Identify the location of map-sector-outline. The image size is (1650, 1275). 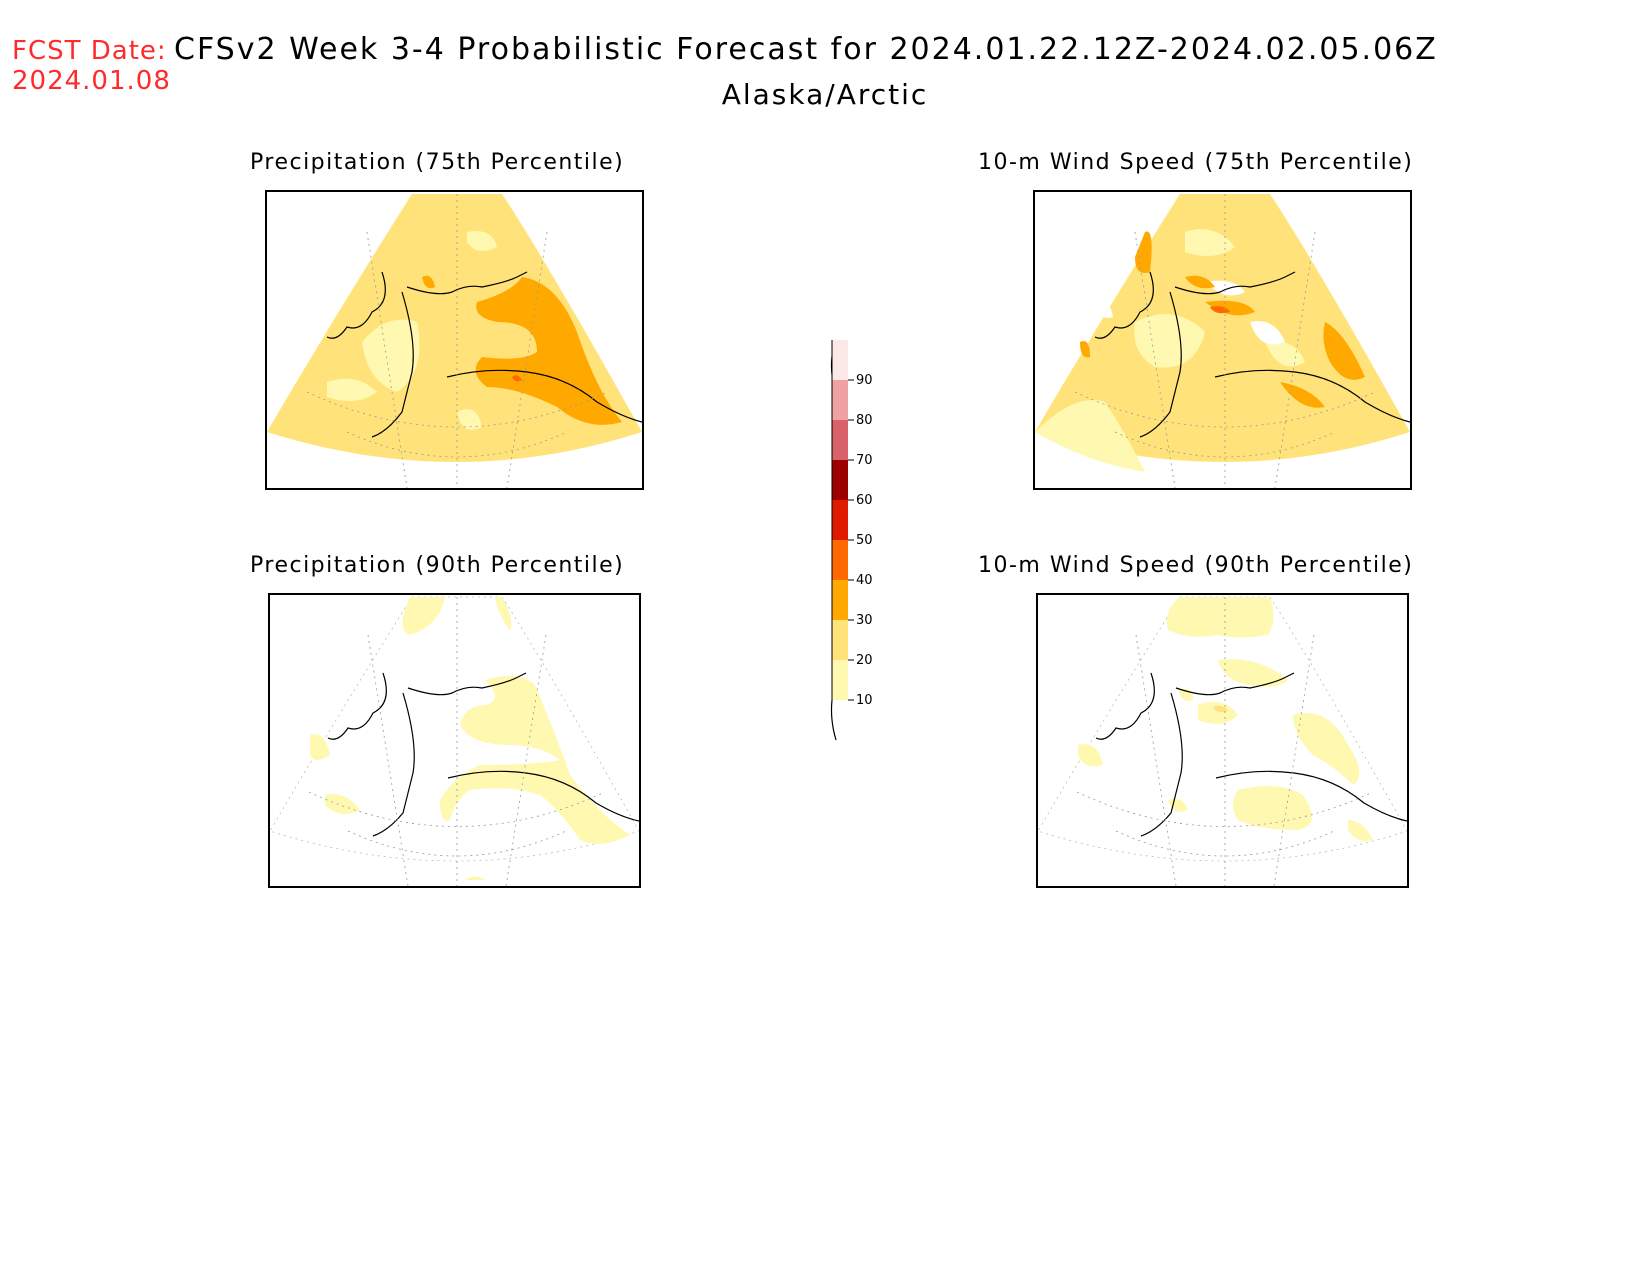
(1222, 729).